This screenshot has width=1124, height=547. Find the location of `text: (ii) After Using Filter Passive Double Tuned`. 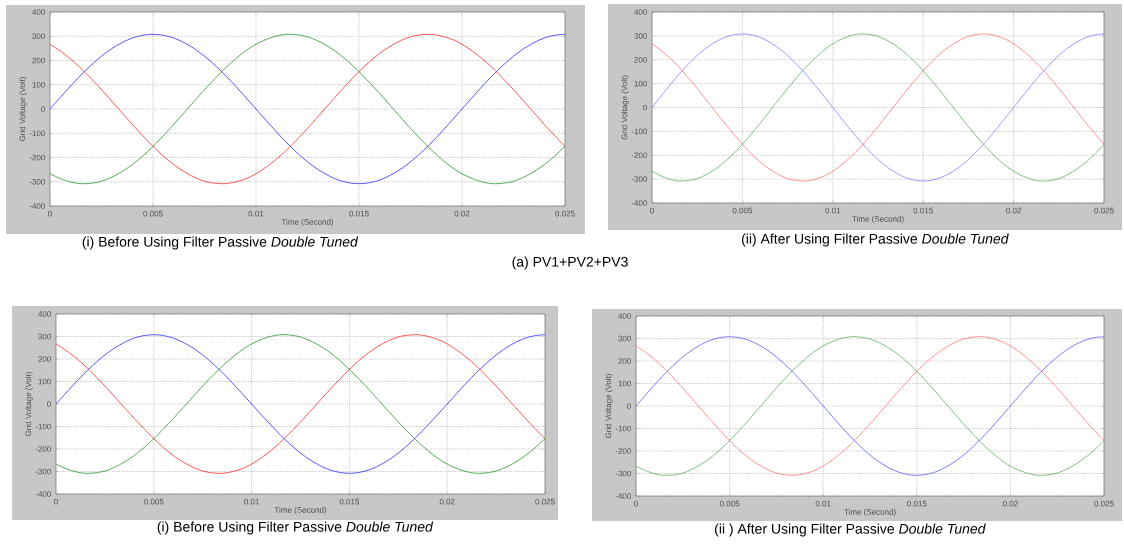

text: (ii) After Using Filter Passive Double Tuned is located at coordinates (875, 240).